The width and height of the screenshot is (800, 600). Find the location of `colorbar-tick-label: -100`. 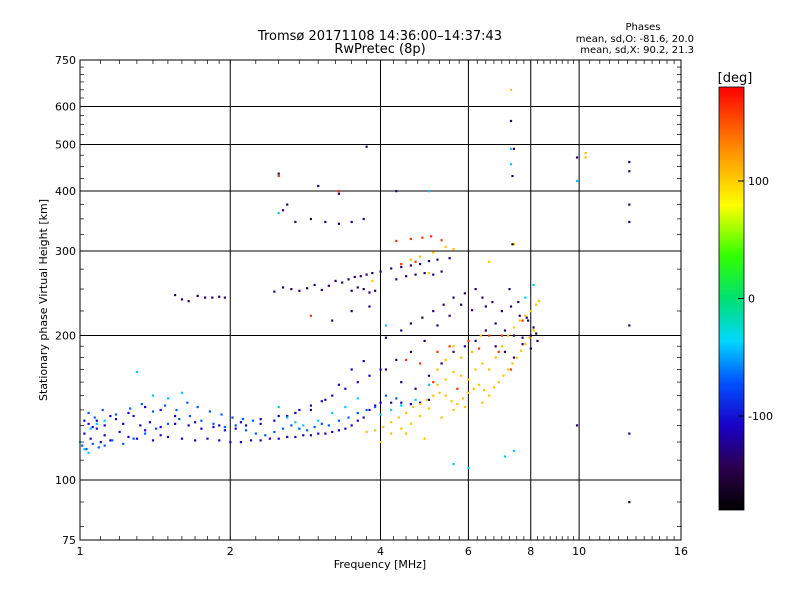

colorbar-tick-label: -100 is located at coordinates (760, 416).